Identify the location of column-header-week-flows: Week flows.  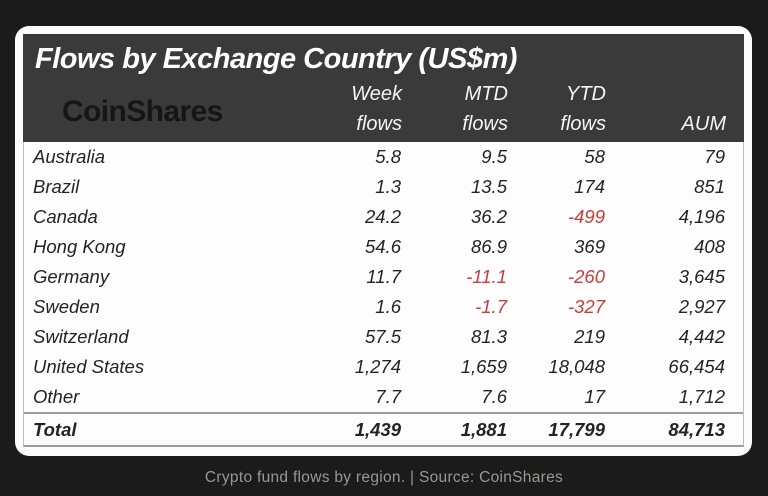
(349, 111).